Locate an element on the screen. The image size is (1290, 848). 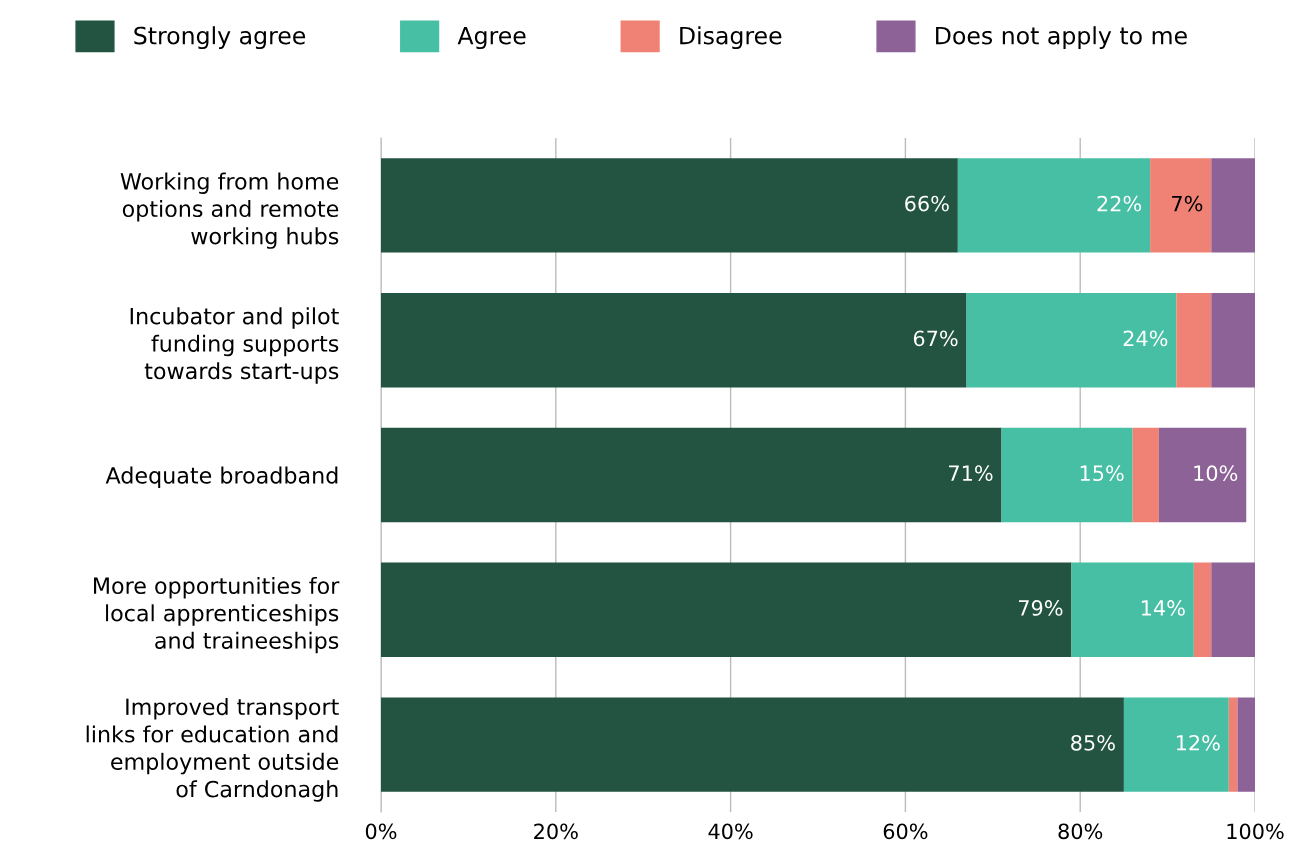
y-tick-label: Working from home options and remote working hubs is located at coordinates (229, 210).